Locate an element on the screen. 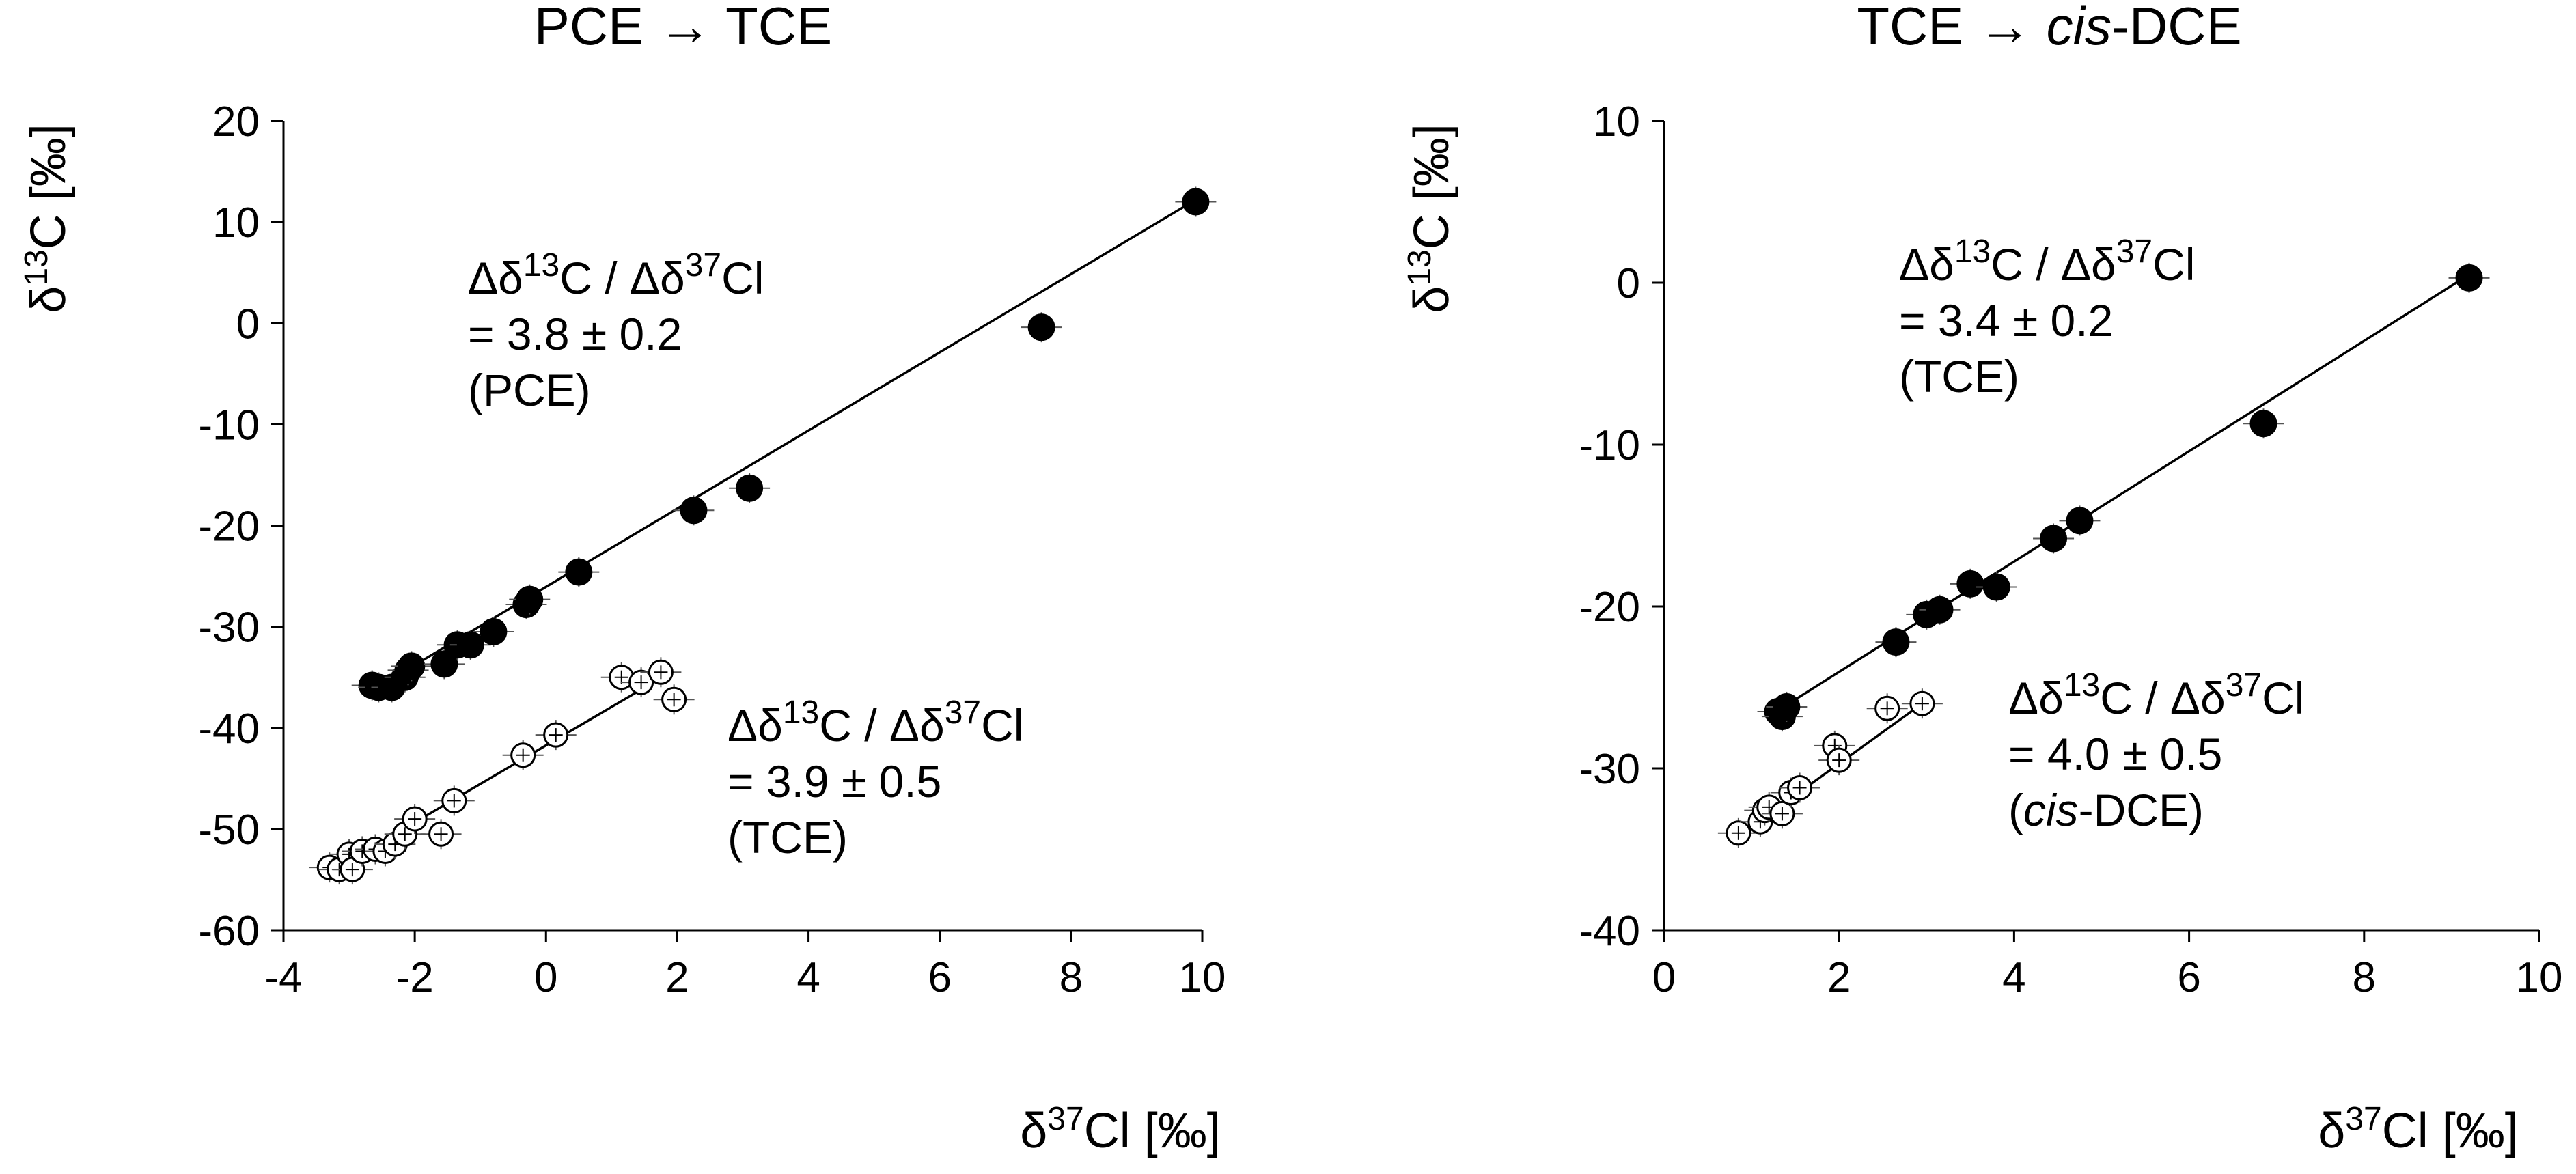 The width and height of the screenshot is (2576, 1174). slope-annotation: Δδ13C / Δδ37Cl= 3.4 ± 0.2(TCE) is located at coordinates (2047, 318).